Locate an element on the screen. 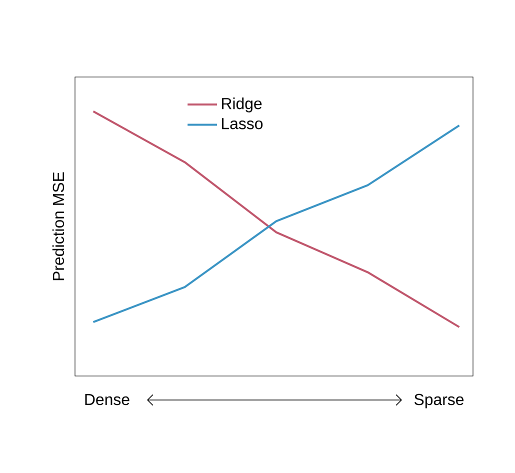  text: Sparse is located at coordinates (439, 401).